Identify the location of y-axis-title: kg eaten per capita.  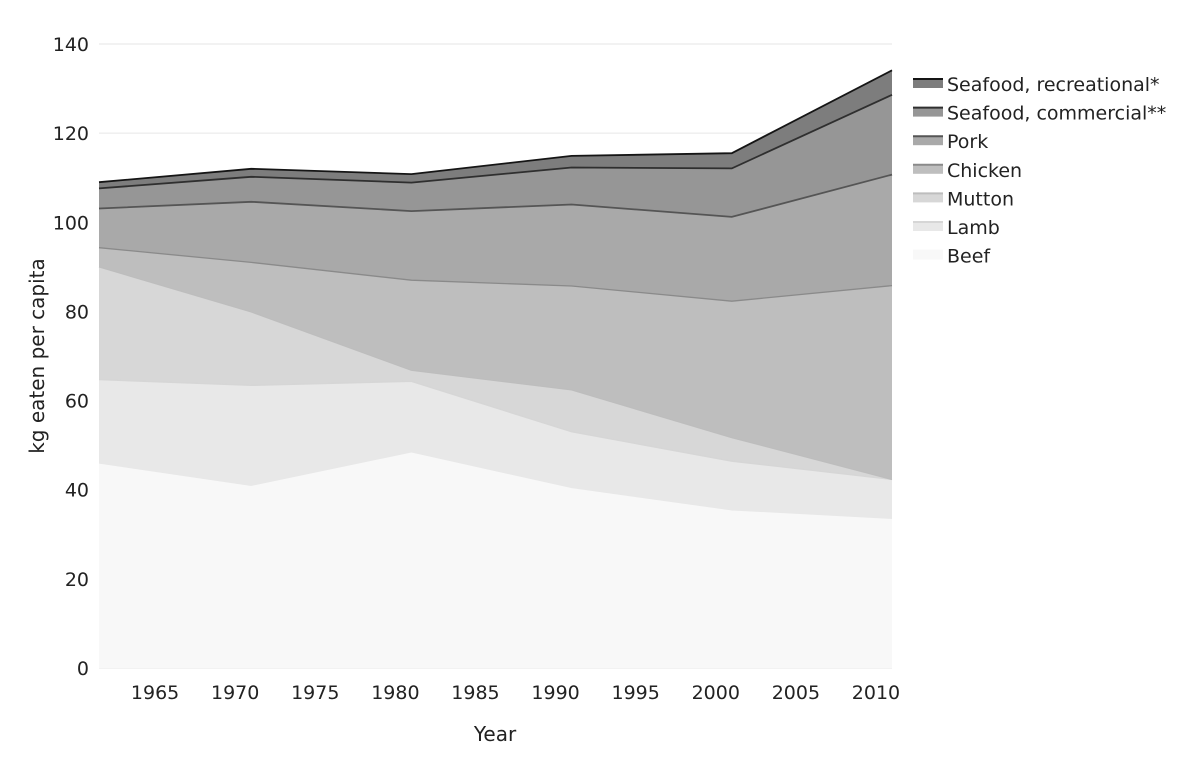
(37, 356).